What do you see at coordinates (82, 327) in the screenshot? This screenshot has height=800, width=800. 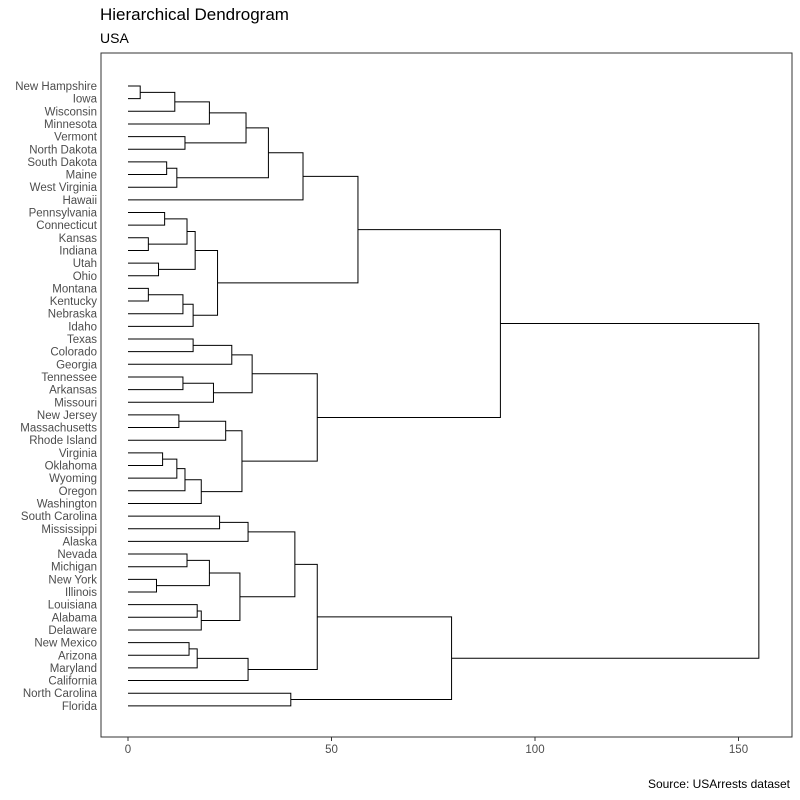 I see `leaf-label: Idaho` at bounding box center [82, 327].